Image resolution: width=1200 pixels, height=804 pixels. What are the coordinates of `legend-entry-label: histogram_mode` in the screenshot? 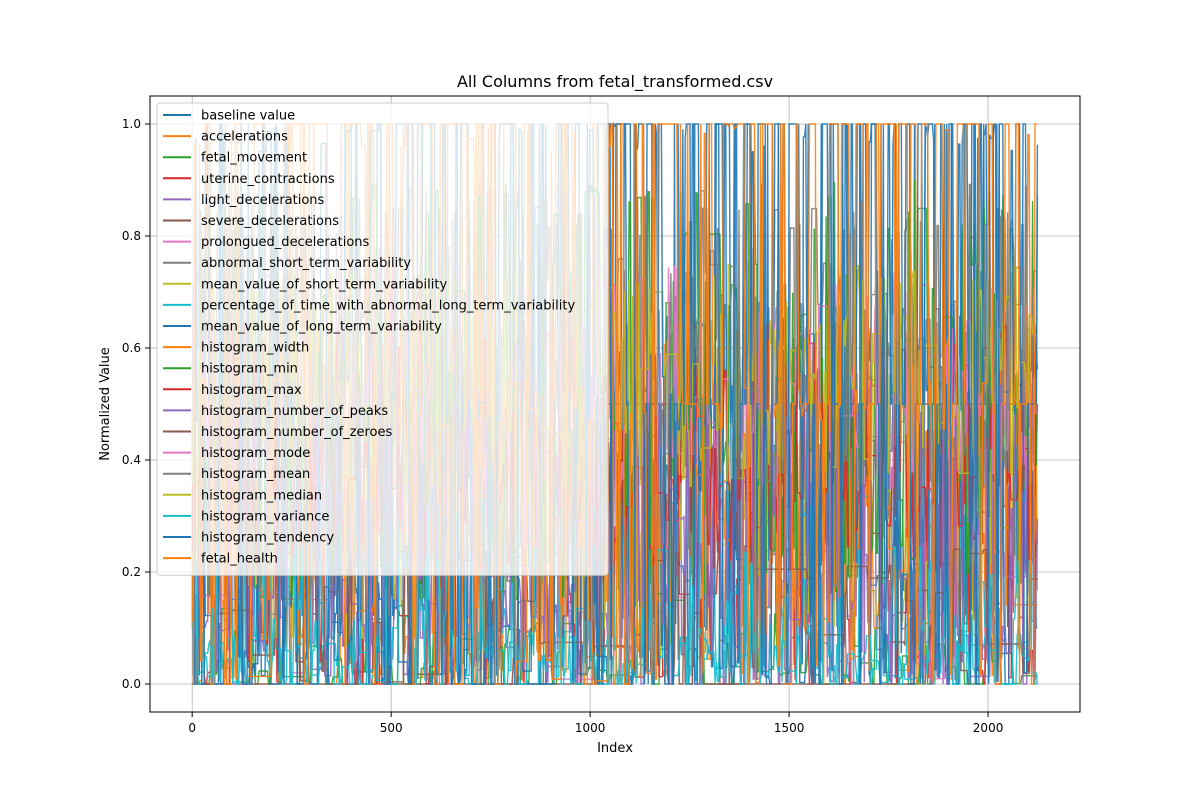 It's located at (255, 453).